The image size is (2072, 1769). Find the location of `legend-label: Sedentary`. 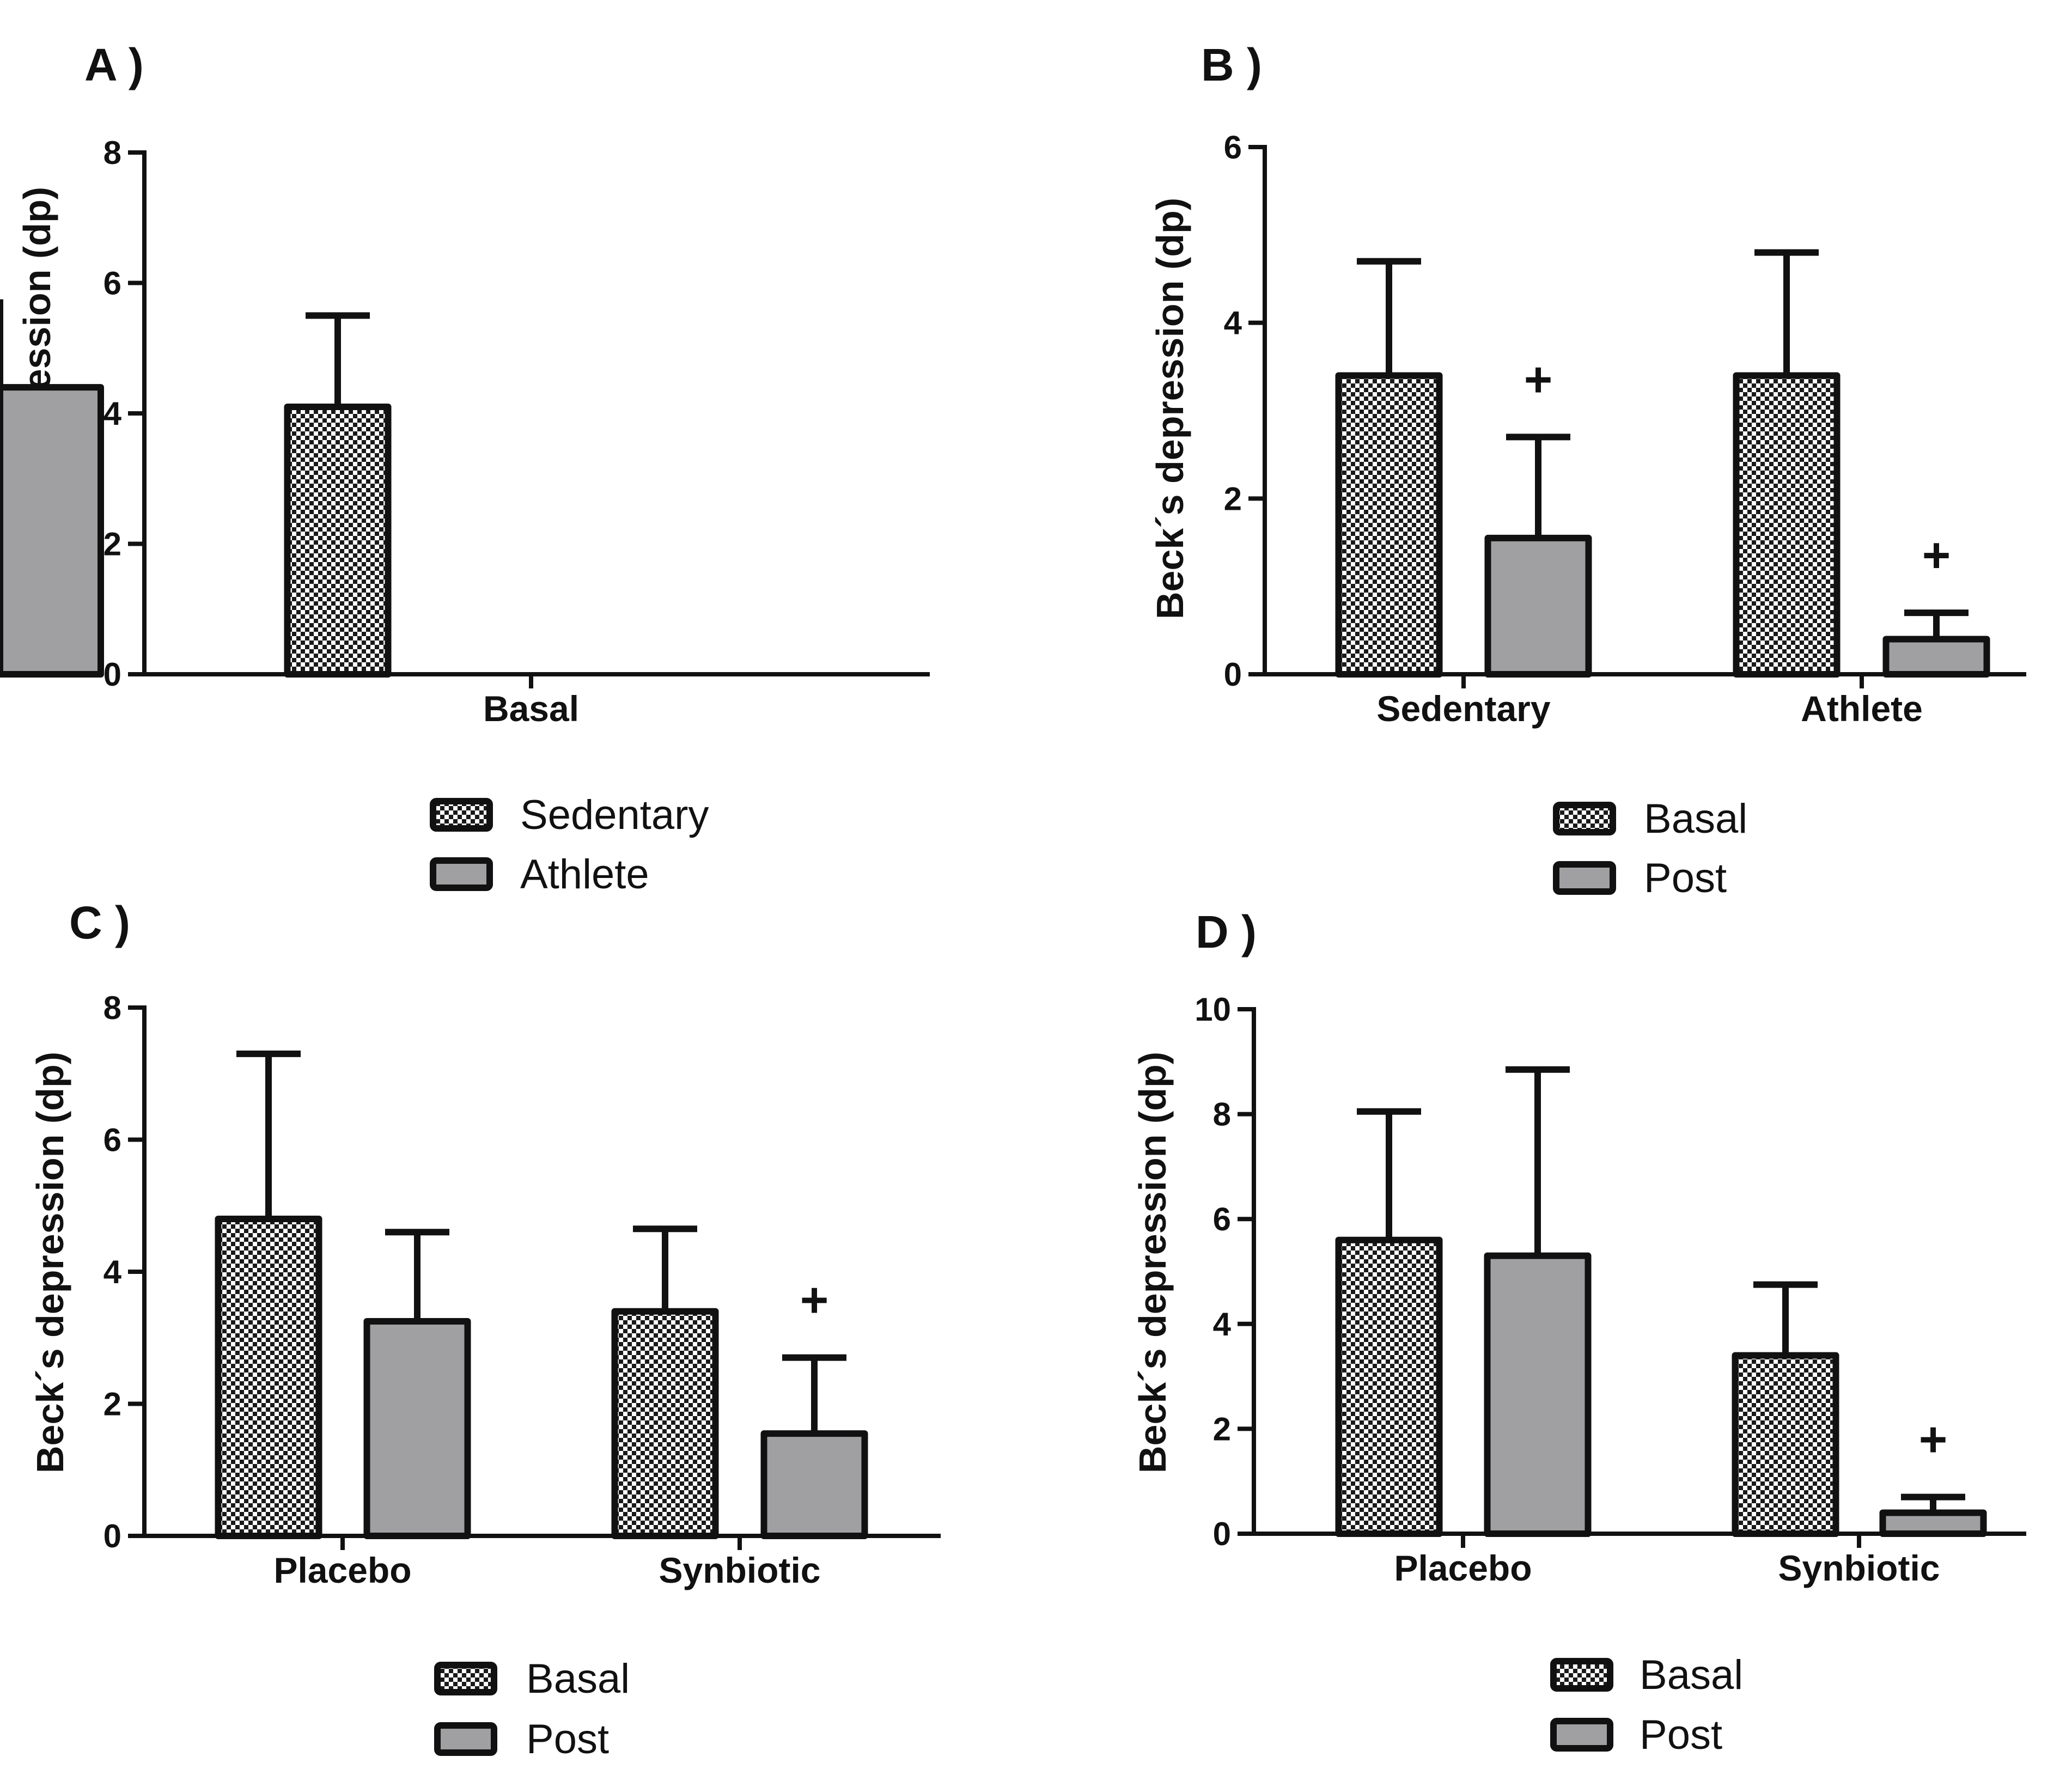

legend-label: Sedentary is located at coordinates (615, 815).